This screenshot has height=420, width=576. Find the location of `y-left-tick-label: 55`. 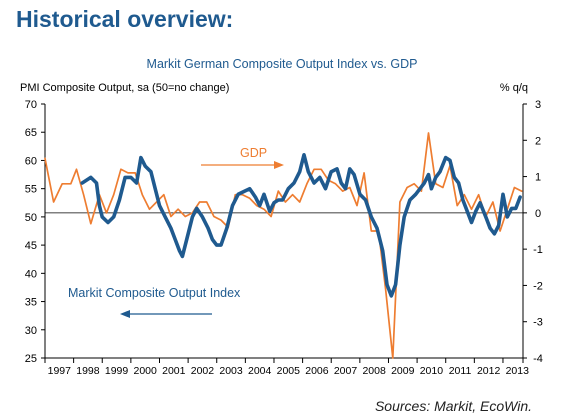

y-left-tick-label: 55 is located at coordinates (31, 190).